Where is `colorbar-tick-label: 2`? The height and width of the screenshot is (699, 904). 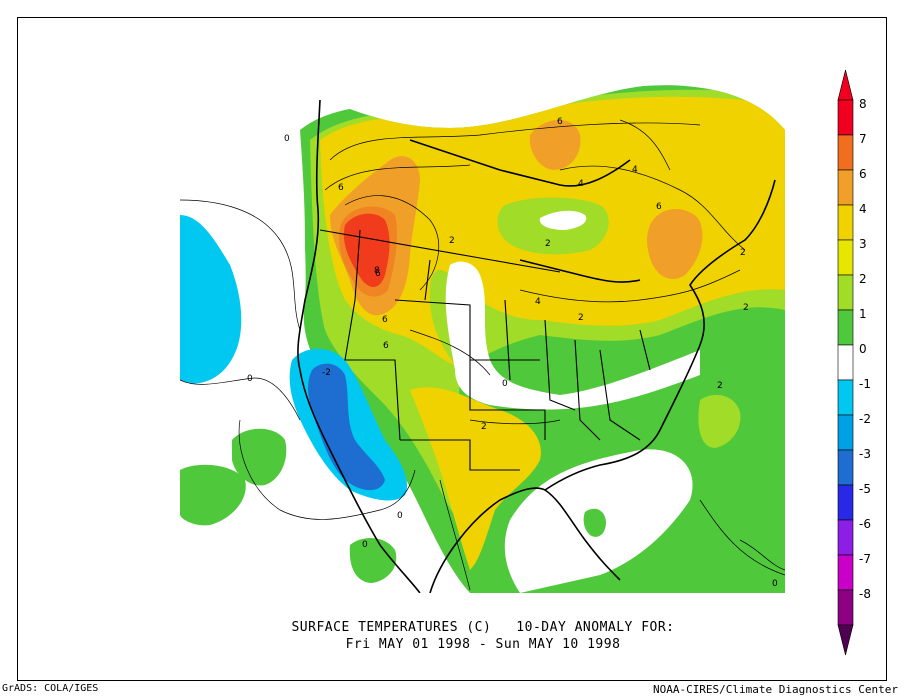 colorbar-tick-label: 2 is located at coordinates (863, 279).